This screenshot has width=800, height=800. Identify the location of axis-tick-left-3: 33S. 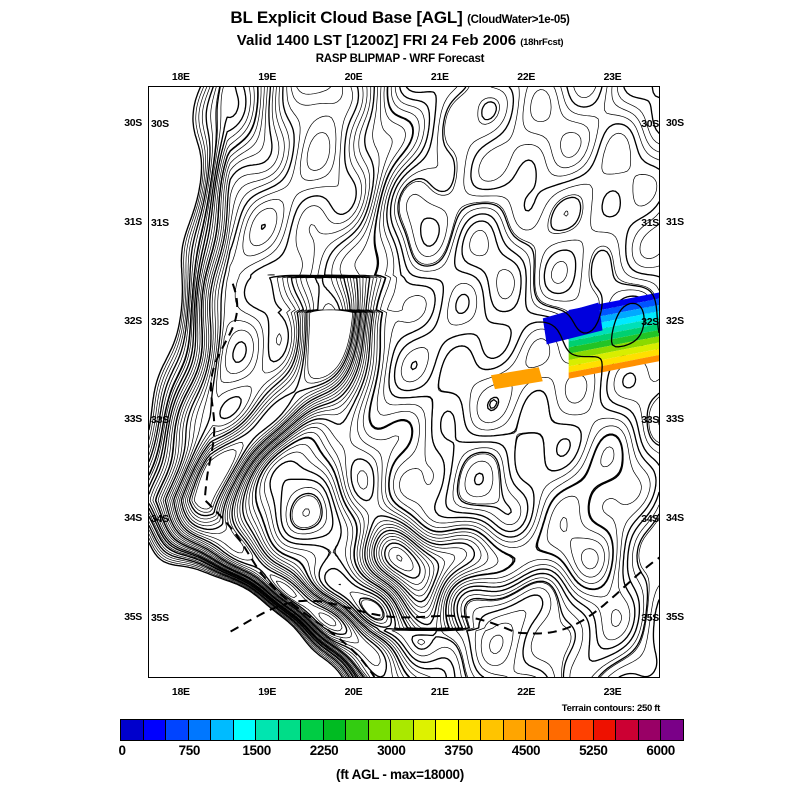
(133, 419).